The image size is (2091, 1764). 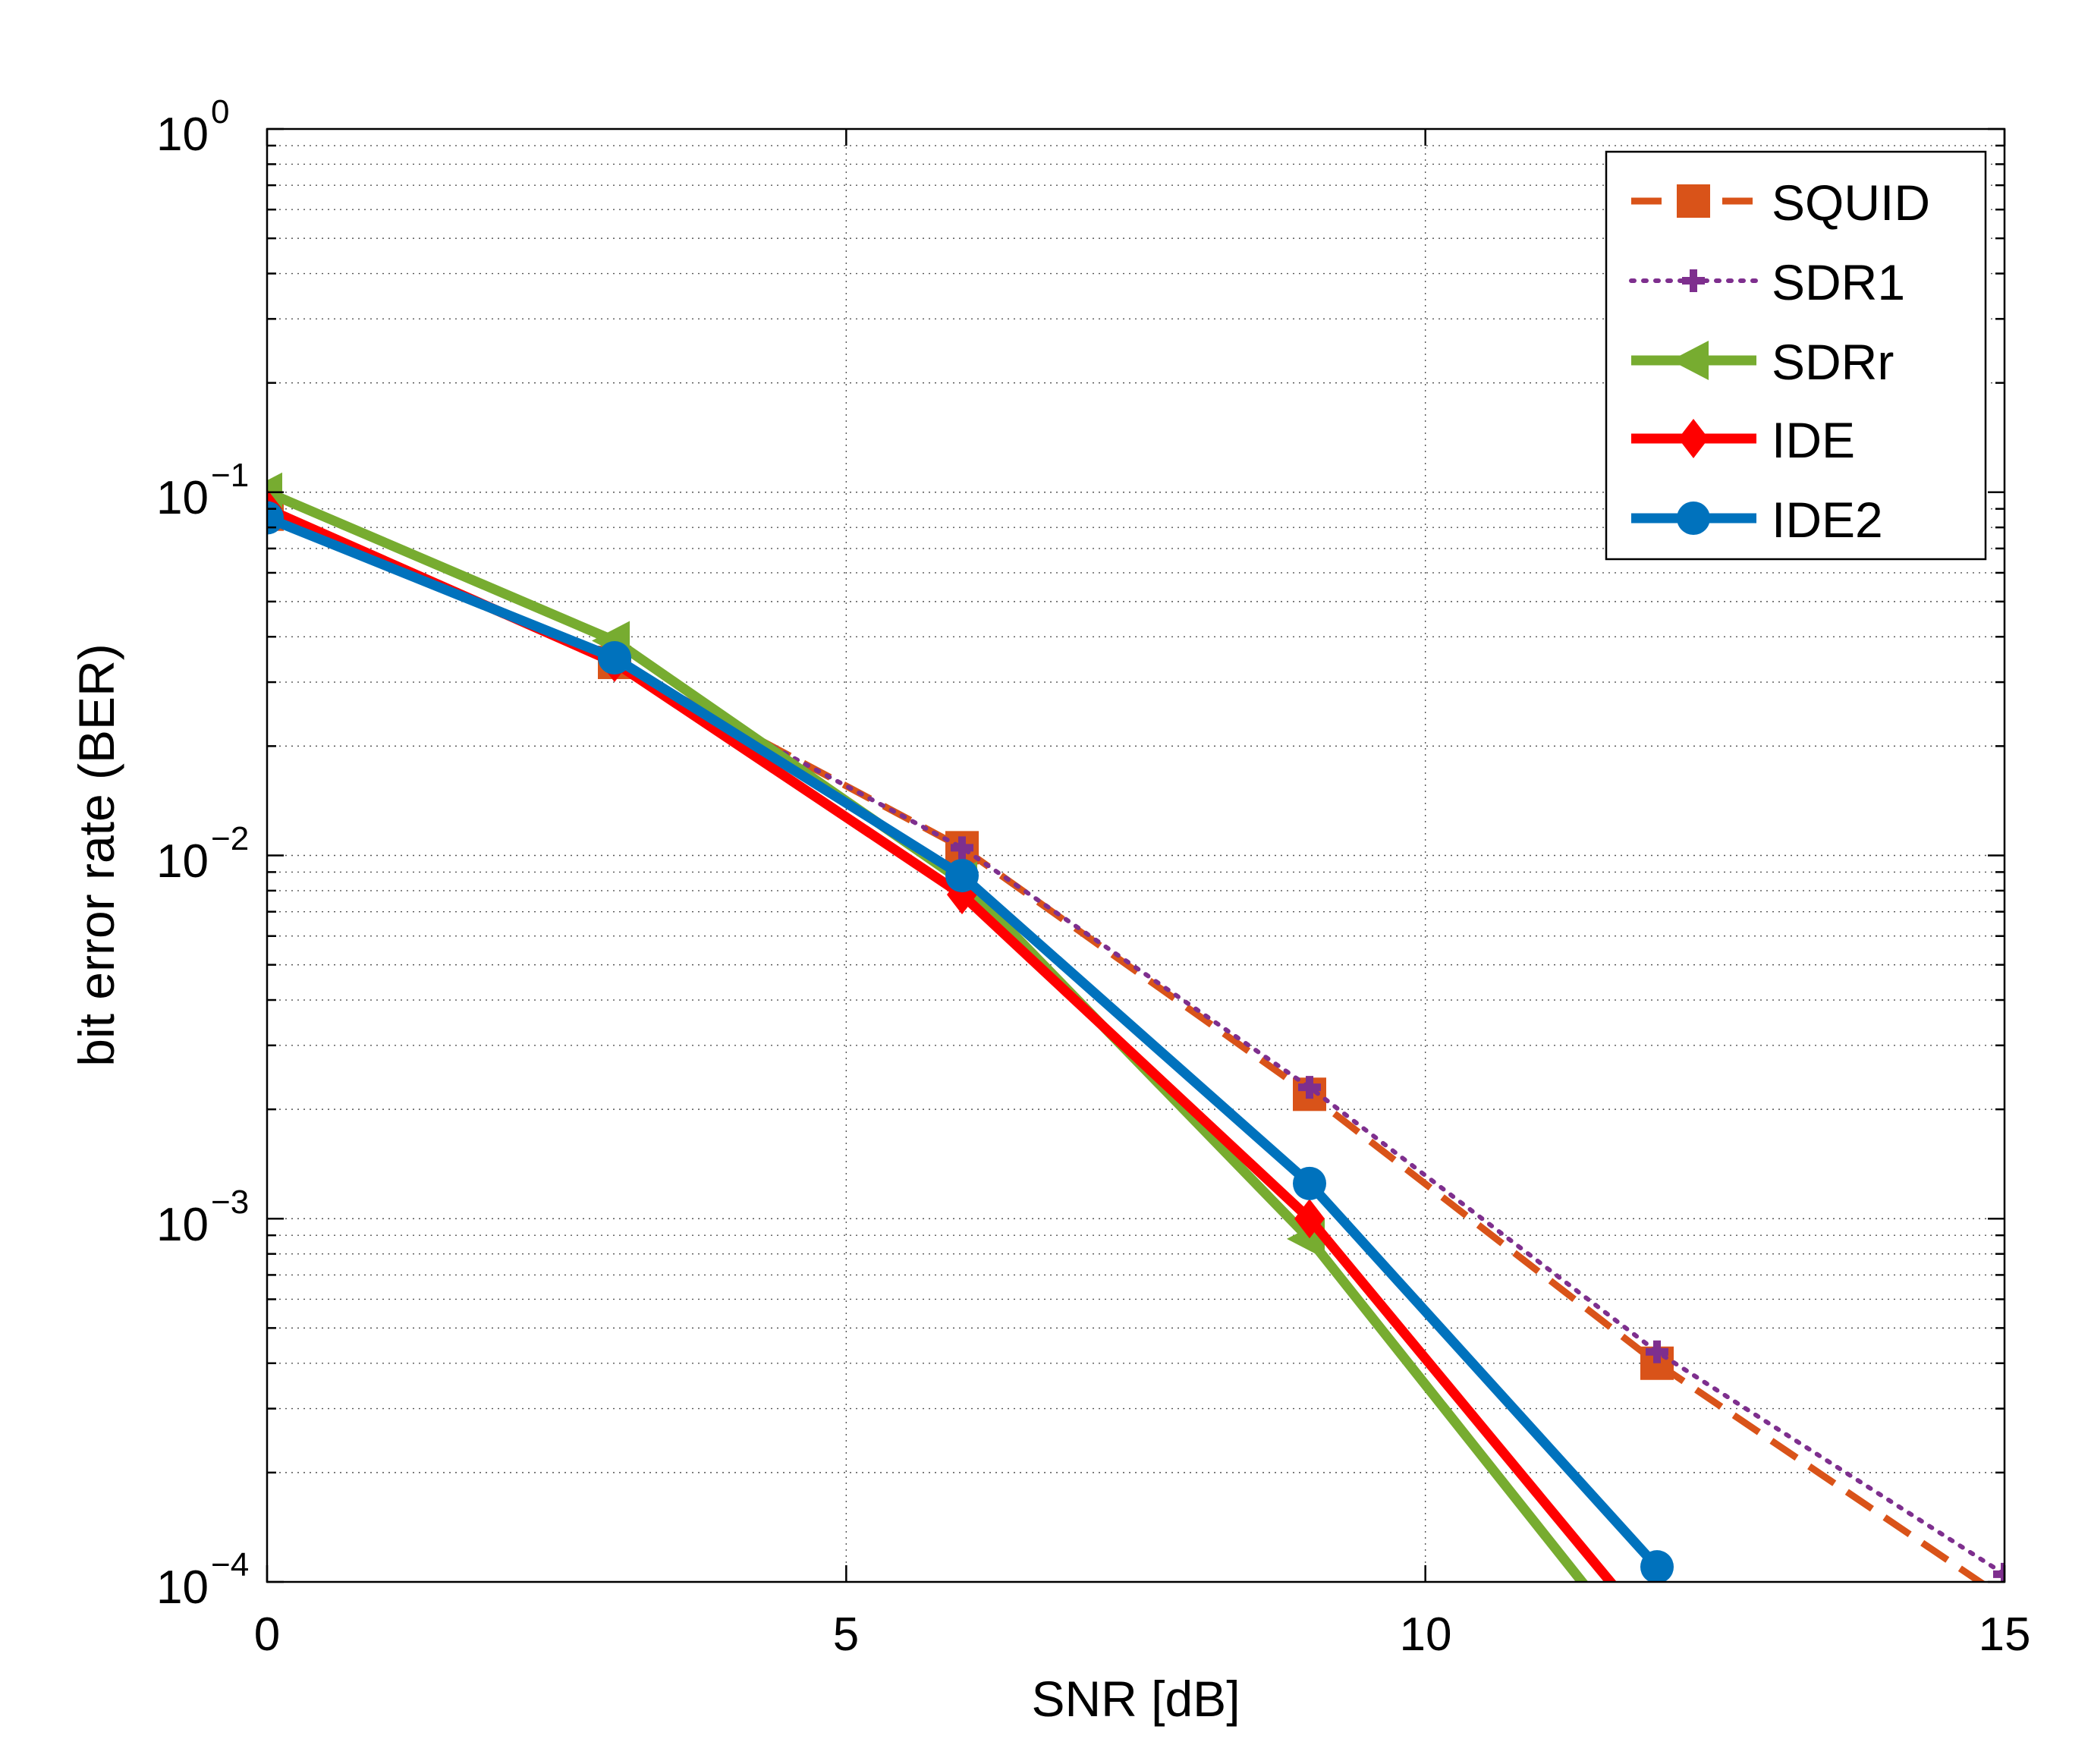 I want to click on y-tick-label-2: 10 −2, so click(x=203, y=854).